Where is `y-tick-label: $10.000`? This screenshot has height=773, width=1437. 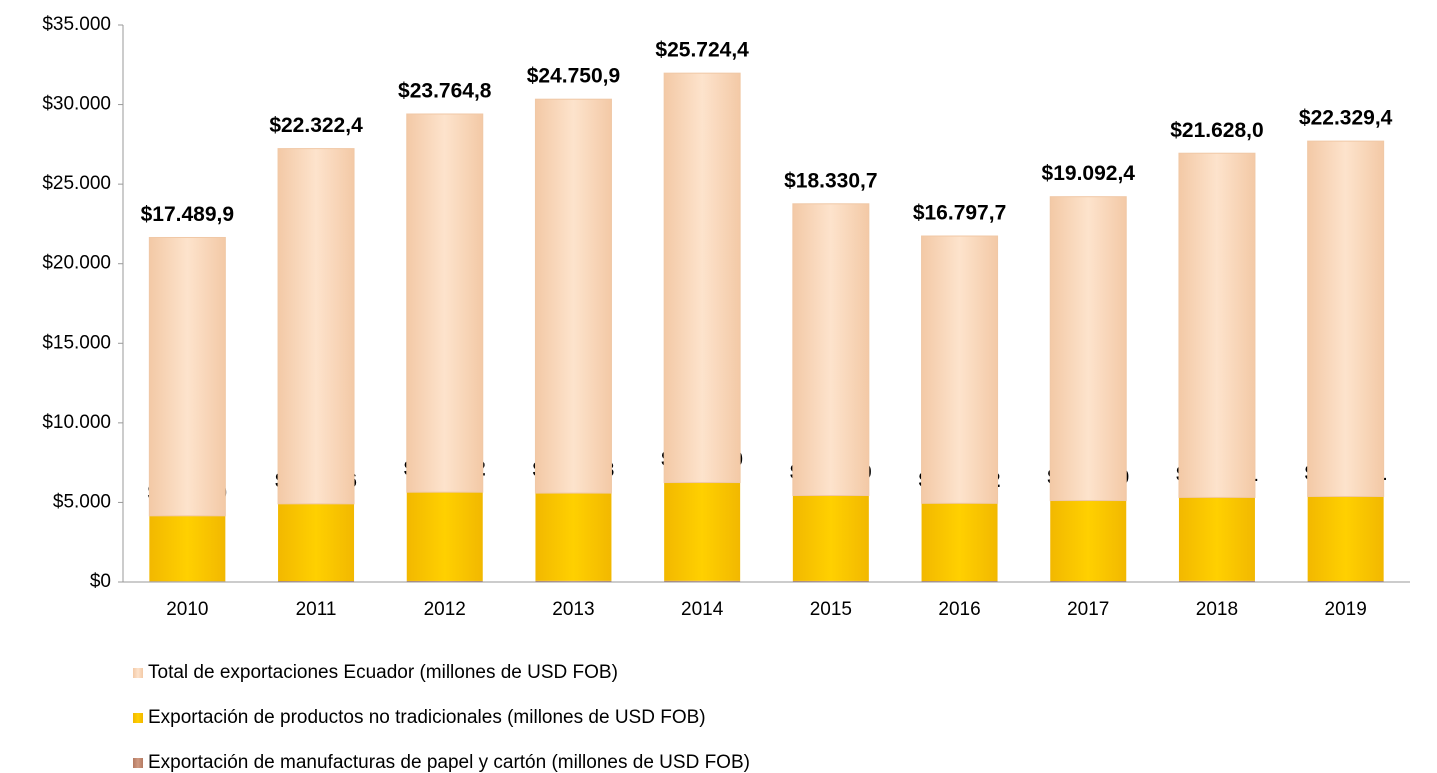 y-tick-label: $10.000 is located at coordinates (76, 422).